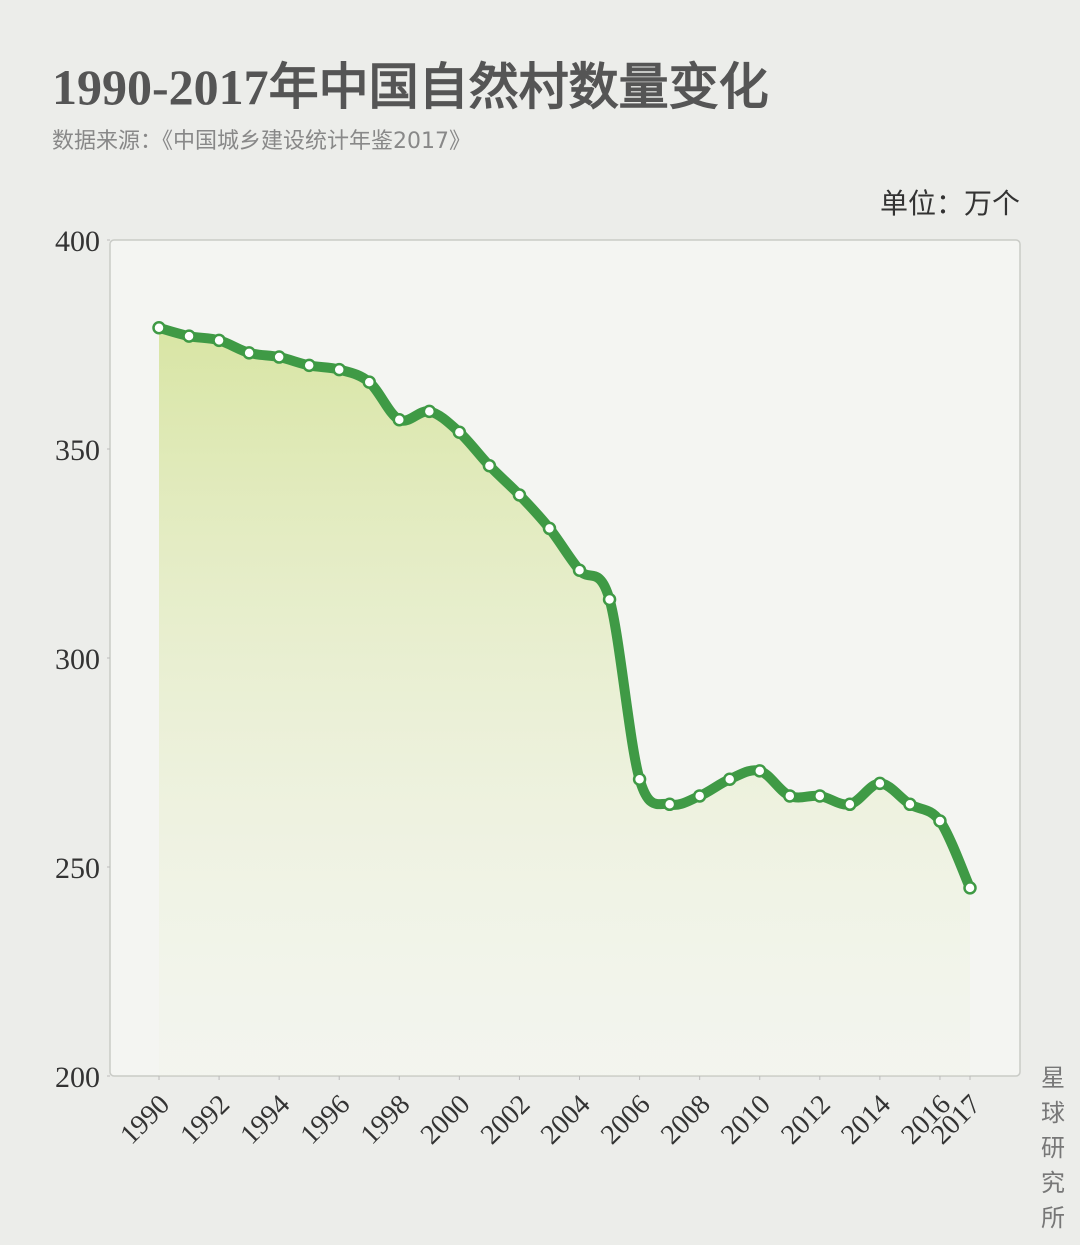 This screenshot has width=1080, height=1245. What do you see at coordinates (410, 87) in the screenshot?
I see `chart-title: 1990-2017年中国自然村数量变化` at bounding box center [410, 87].